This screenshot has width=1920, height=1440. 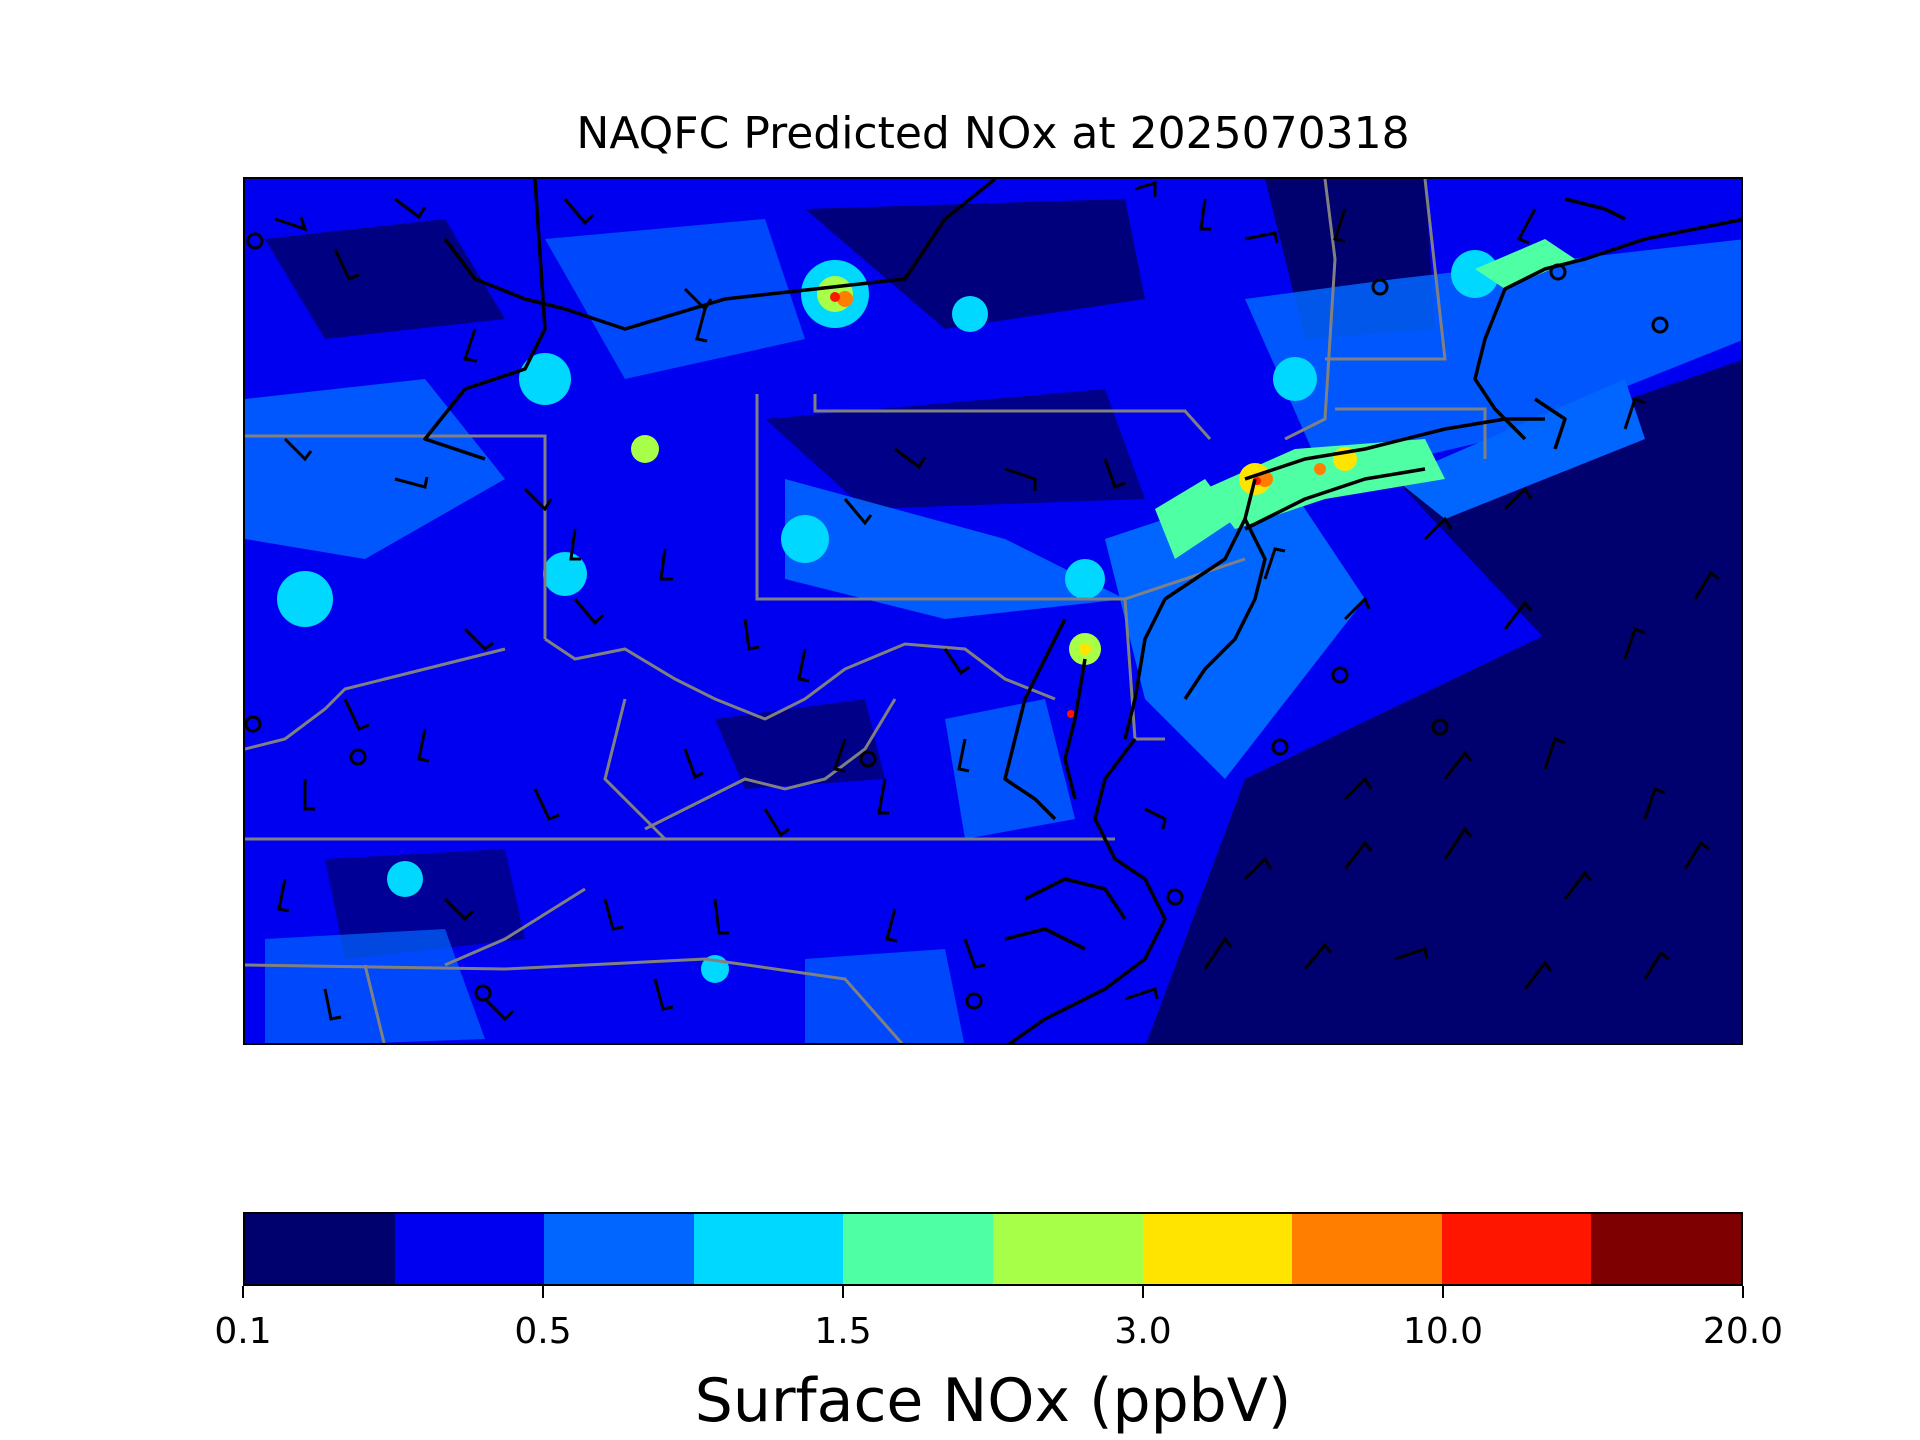 What do you see at coordinates (993, 133) in the screenshot?
I see `plot-title: NAQFC Predicted NOx at 2025070318` at bounding box center [993, 133].